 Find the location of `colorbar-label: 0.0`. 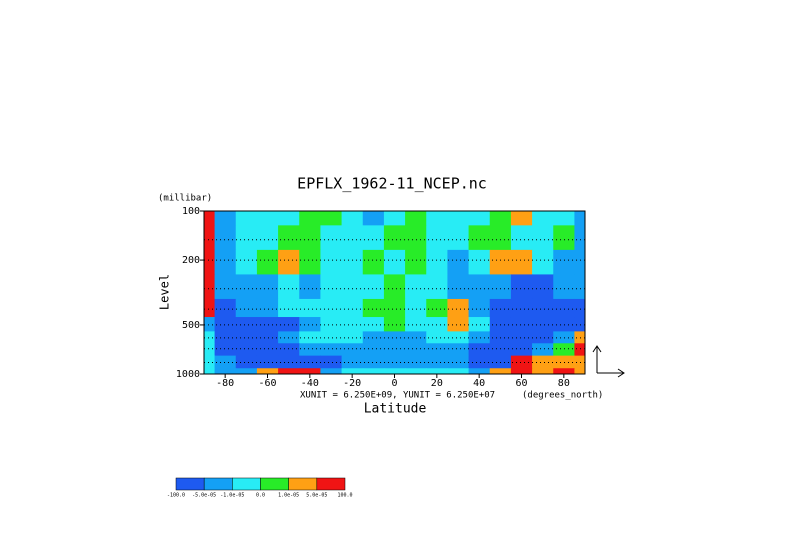

colorbar-label: 0.0 is located at coordinates (260, 496).